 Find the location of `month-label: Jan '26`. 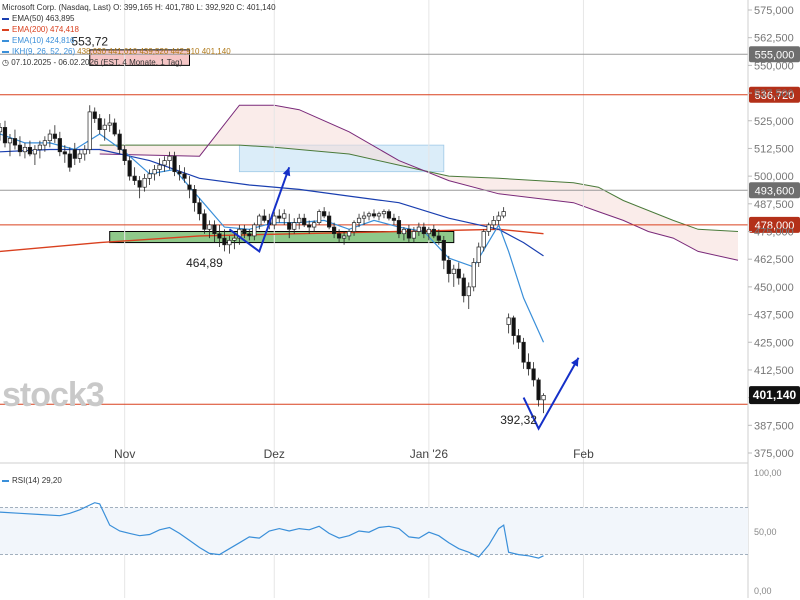

month-label: Jan '26 is located at coordinates (429, 454).